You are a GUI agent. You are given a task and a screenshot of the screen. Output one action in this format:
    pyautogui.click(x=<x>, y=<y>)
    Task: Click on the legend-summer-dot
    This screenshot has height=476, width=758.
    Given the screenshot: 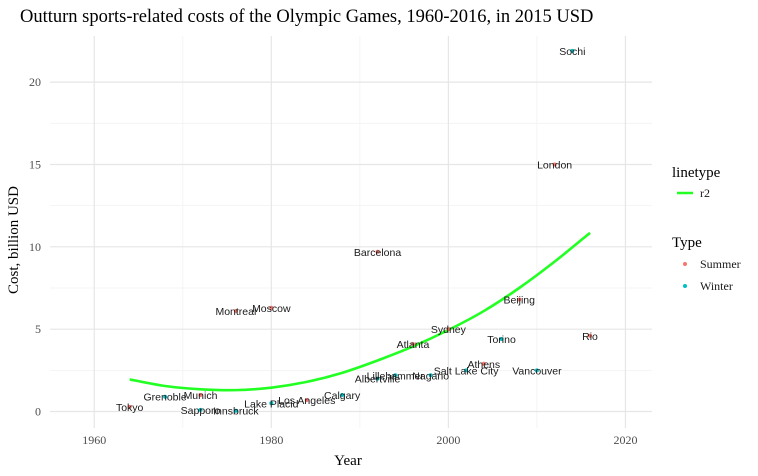 What is the action you would take?
    pyautogui.click(x=685, y=264)
    